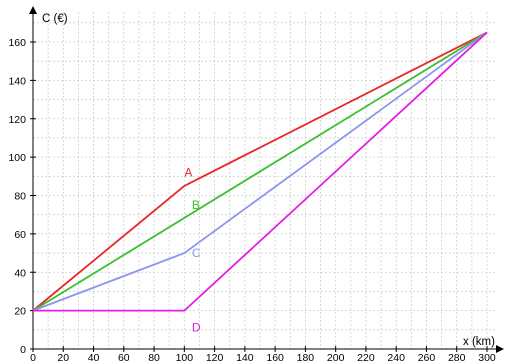  I want to click on y-tick-label: 140, so click(17, 81).